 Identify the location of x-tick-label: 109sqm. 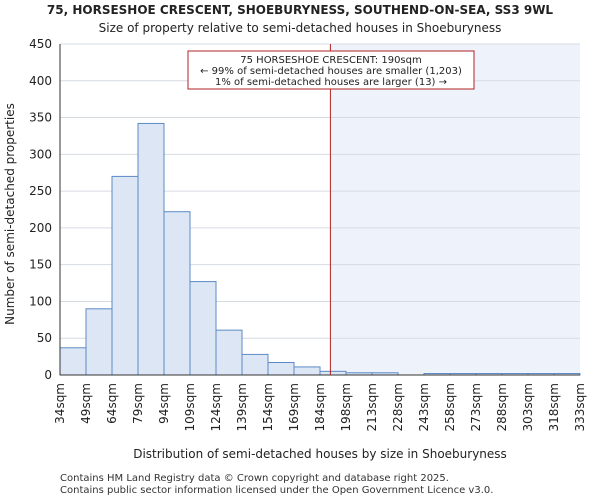
(190, 407).